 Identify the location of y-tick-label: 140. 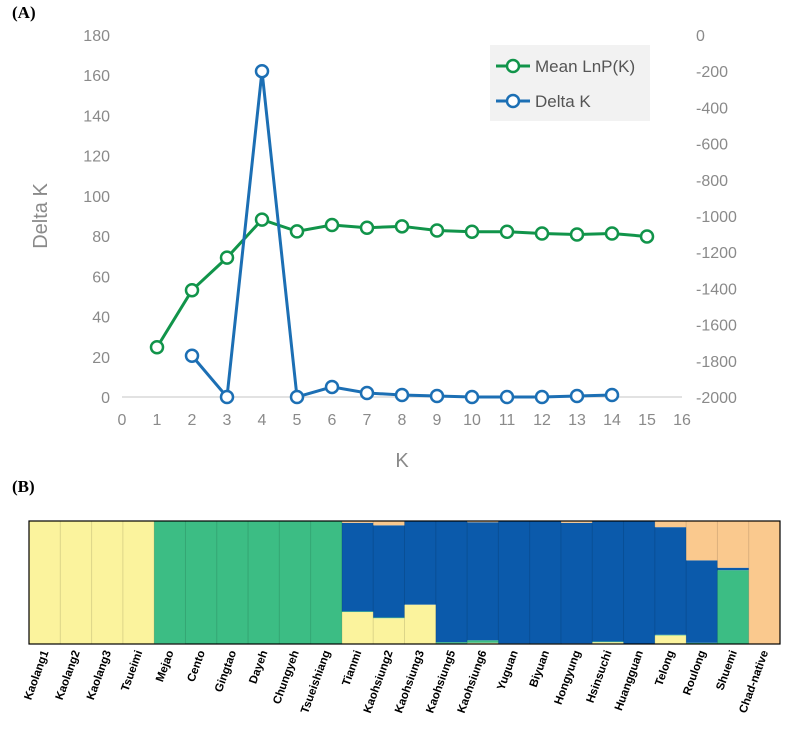
(96, 116).